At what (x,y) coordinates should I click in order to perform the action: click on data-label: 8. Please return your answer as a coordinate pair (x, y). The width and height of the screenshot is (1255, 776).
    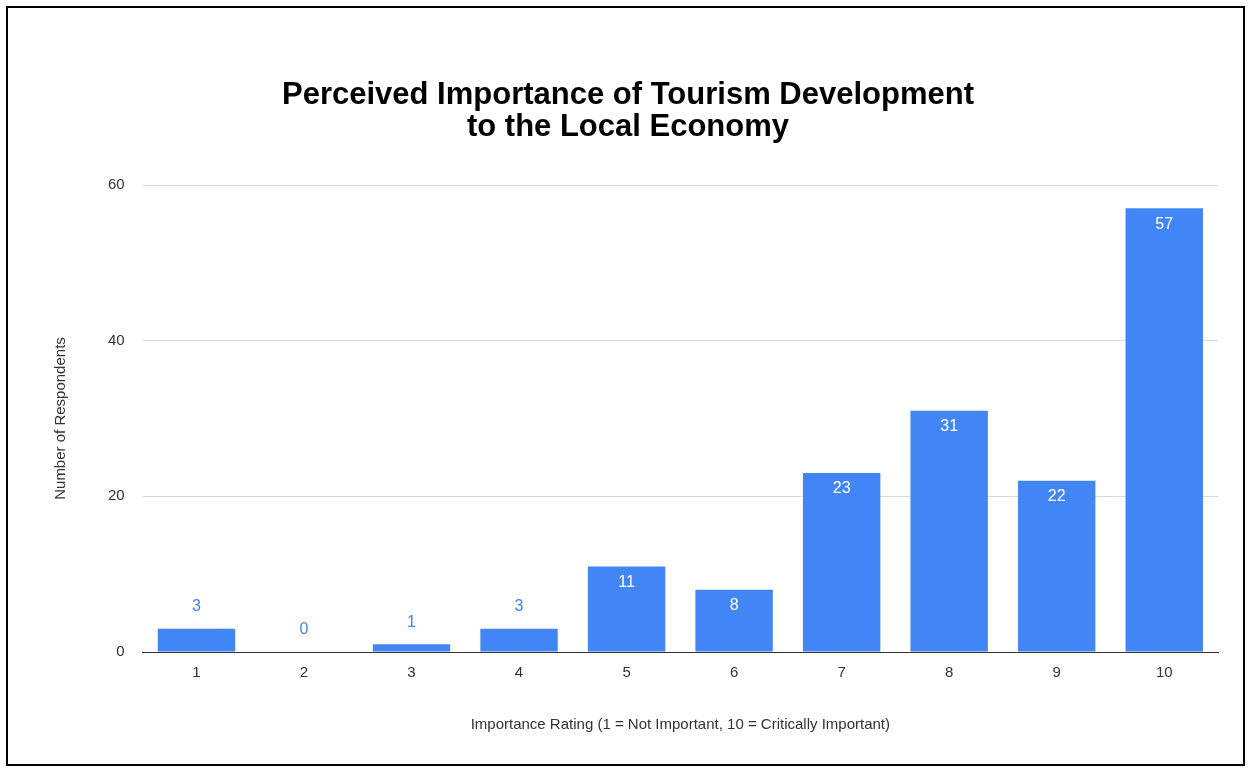
    Looking at the image, I should click on (734, 605).